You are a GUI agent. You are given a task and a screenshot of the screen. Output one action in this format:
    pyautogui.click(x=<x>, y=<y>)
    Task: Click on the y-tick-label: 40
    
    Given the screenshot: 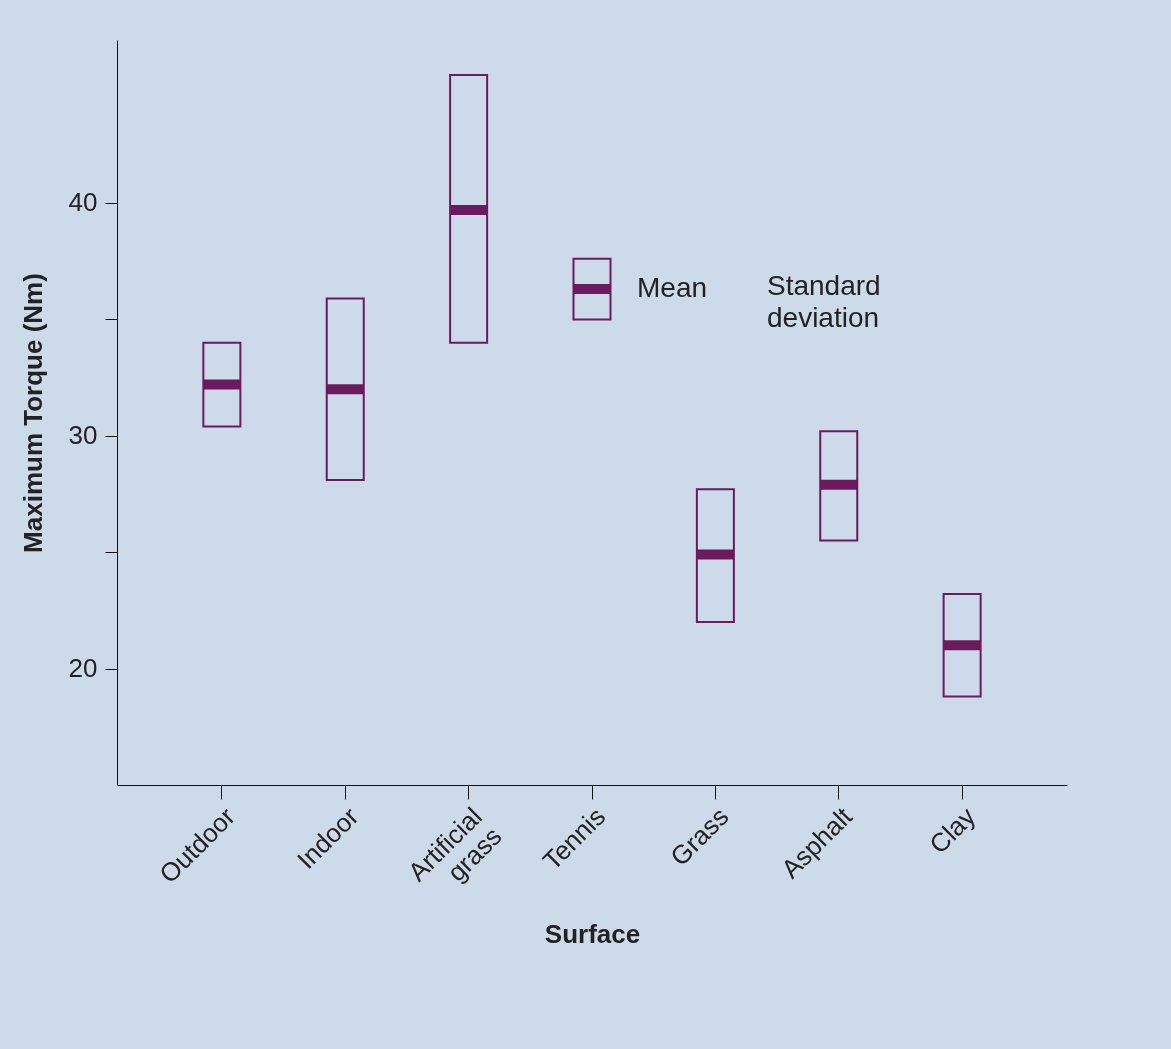 What is the action you would take?
    pyautogui.click(x=83, y=202)
    